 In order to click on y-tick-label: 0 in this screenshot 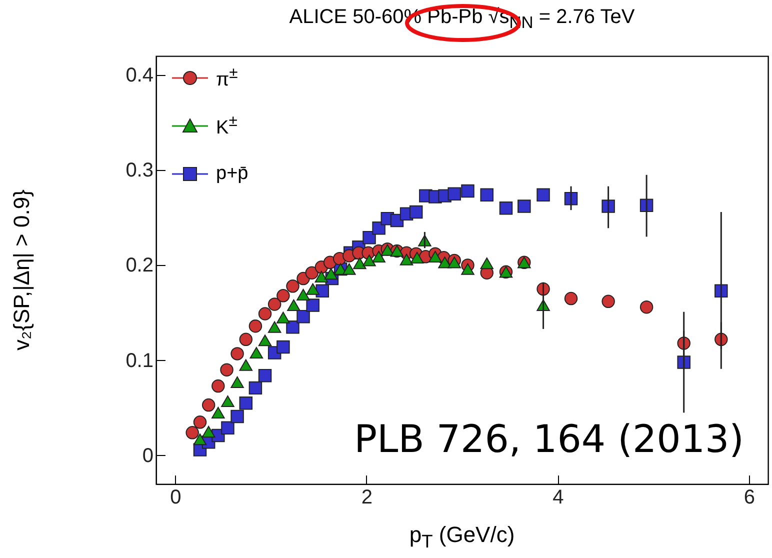, I will do `click(148, 455)`.